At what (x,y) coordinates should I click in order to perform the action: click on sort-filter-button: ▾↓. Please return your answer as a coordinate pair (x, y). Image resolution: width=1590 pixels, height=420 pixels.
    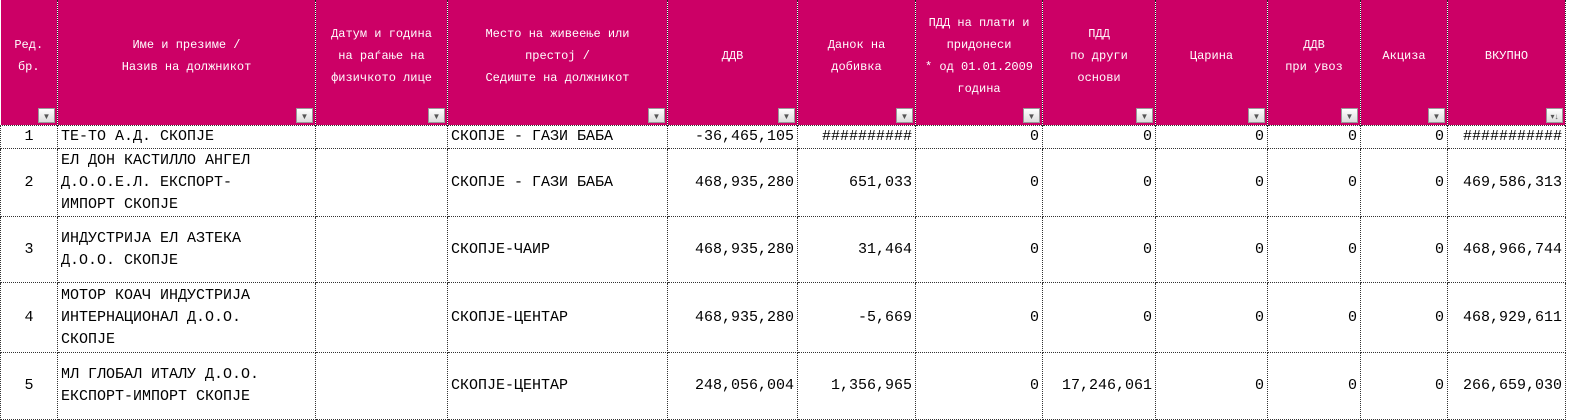
    Looking at the image, I should click on (1554, 115).